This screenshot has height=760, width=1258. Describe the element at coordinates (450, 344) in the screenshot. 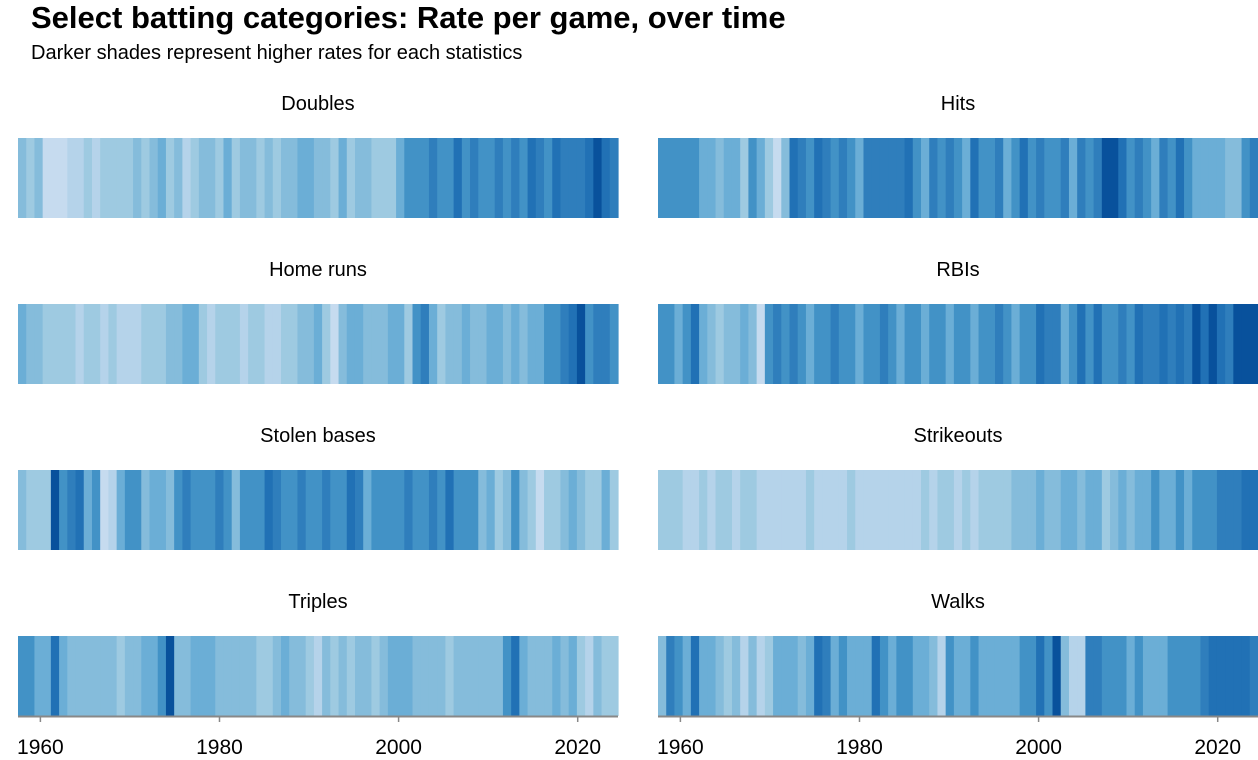

I see `stripe-2010` at that location.